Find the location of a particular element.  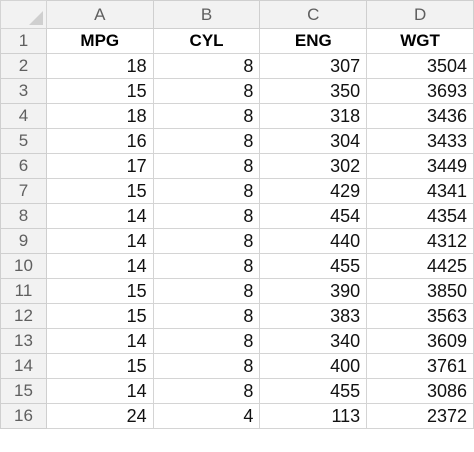

row-header: 7 is located at coordinates (23, 191).